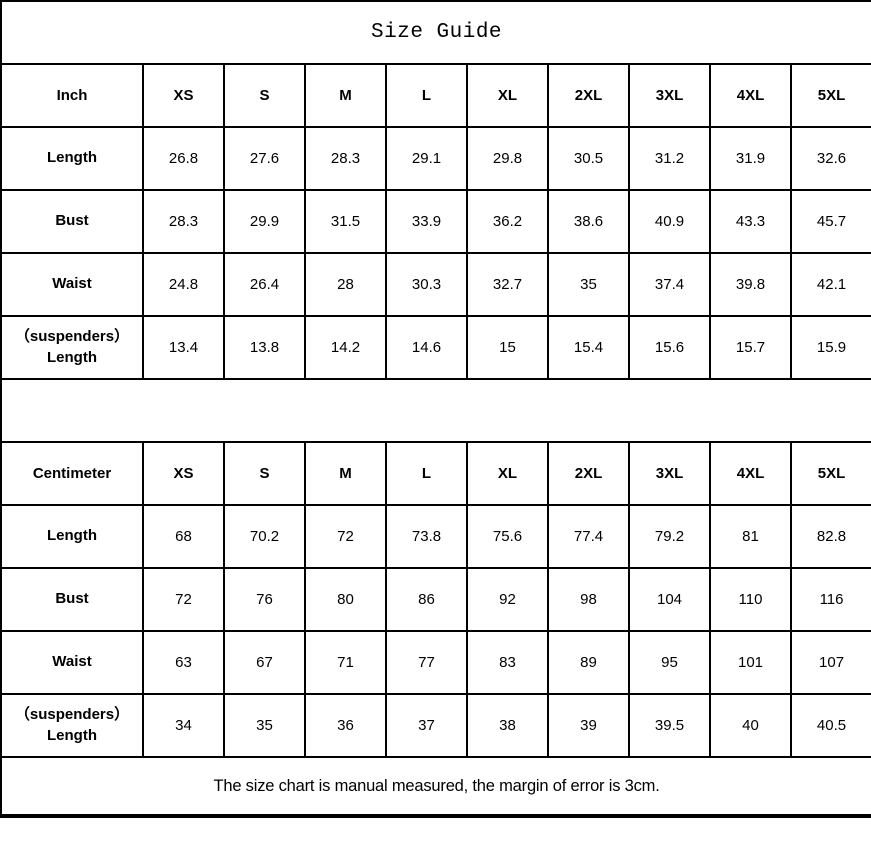  What do you see at coordinates (750, 536) in the screenshot?
I see `size-value-cell: 81` at bounding box center [750, 536].